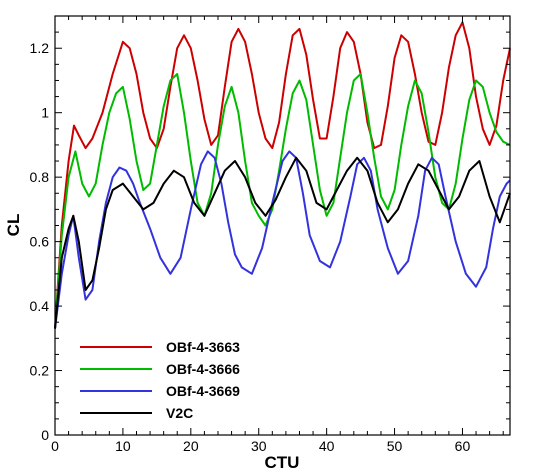  What do you see at coordinates (40, 177) in the screenshot?
I see `y-tick-label: 0.8` at bounding box center [40, 177].